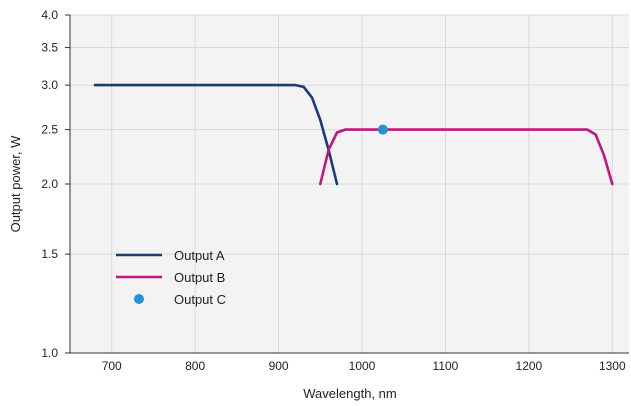 The image size is (631, 406). What do you see at coordinates (612, 366) in the screenshot?
I see `x-tick-label: 1300` at bounding box center [612, 366].